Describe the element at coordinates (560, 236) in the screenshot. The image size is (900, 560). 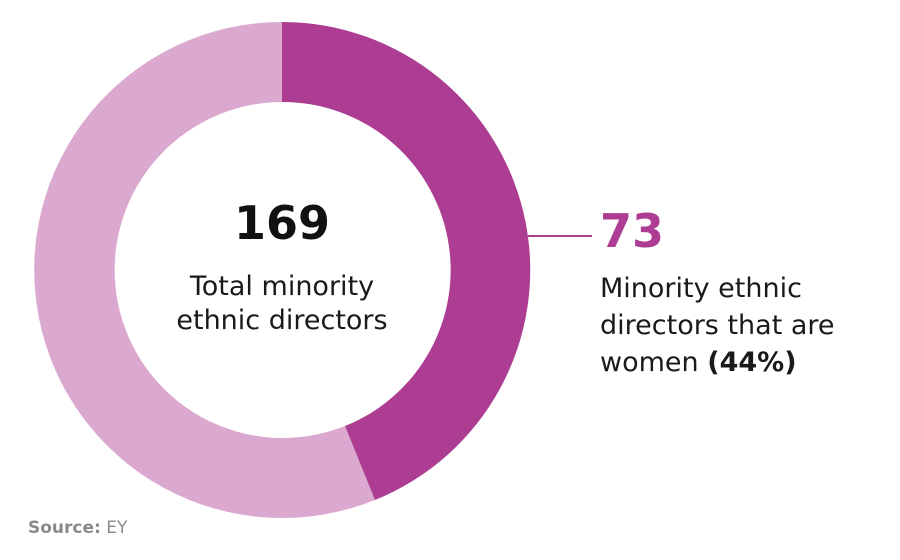
I see `callout-connector` at that location.